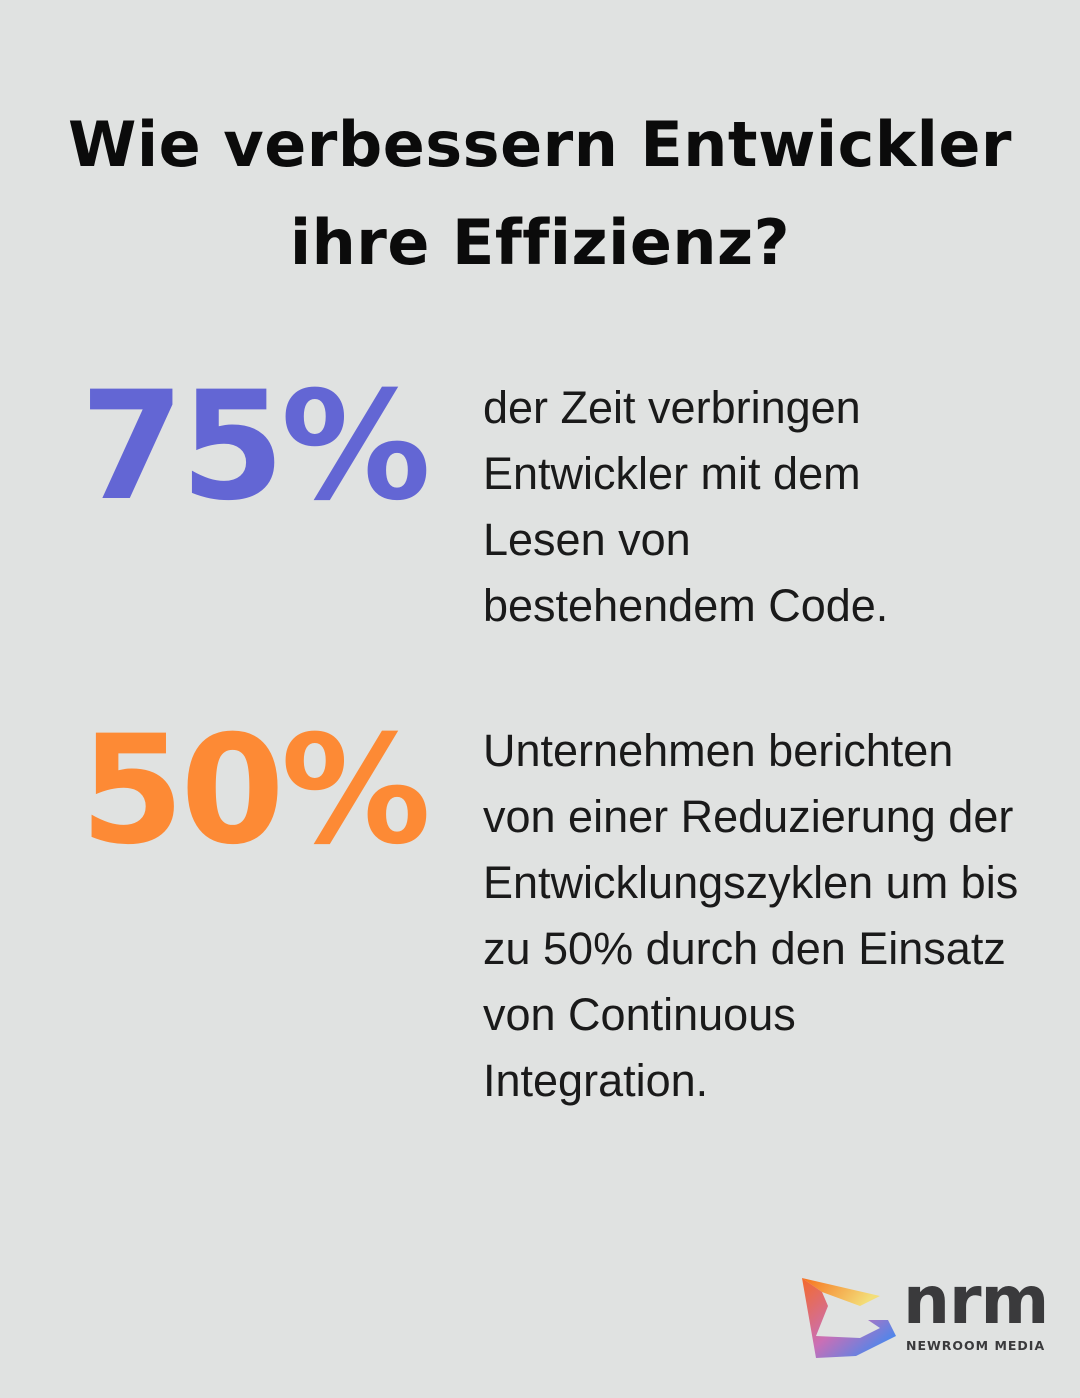  What do you see at coordinates (255, 791) in the screenshot?
I see `stat-value-50: 50%` at bounding box center [255, 791].